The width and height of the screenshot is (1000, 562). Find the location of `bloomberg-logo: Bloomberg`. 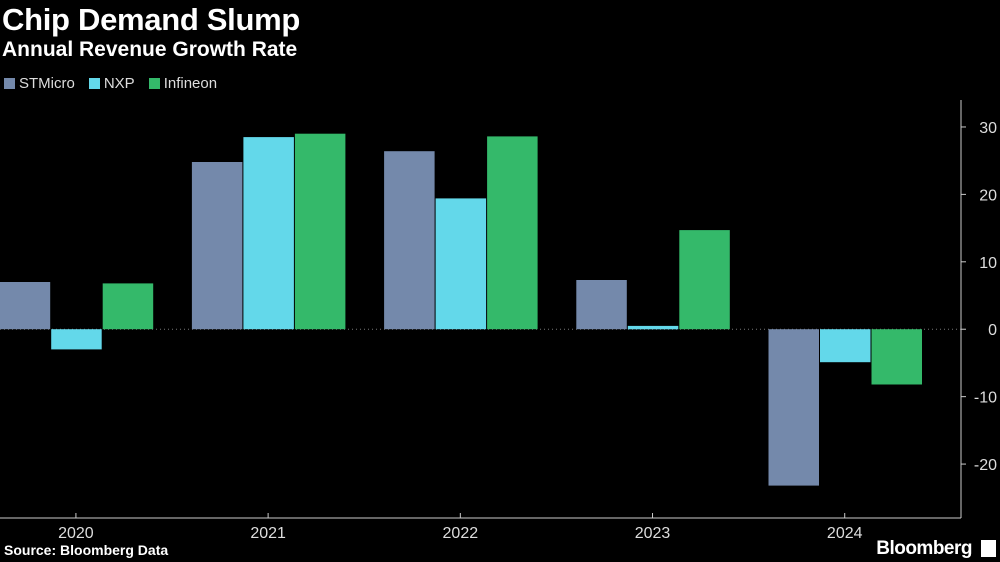

bloomberg-logo: Bloomberg is located at coordinates (924, 548).